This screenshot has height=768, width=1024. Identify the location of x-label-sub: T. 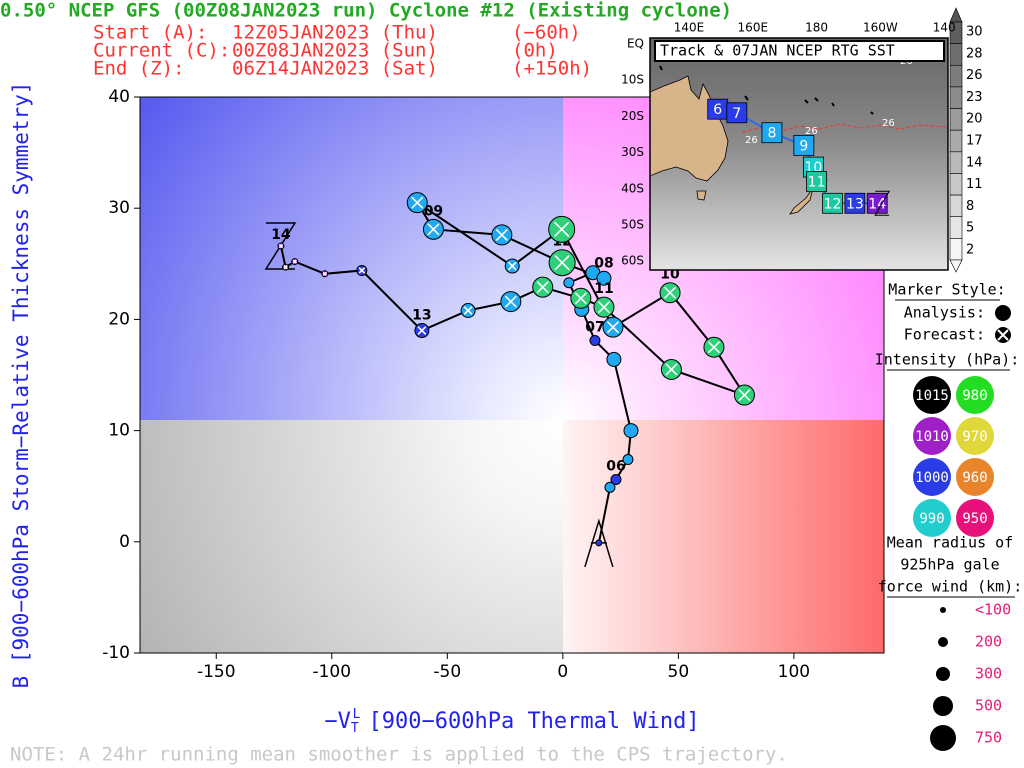
(355, 728).